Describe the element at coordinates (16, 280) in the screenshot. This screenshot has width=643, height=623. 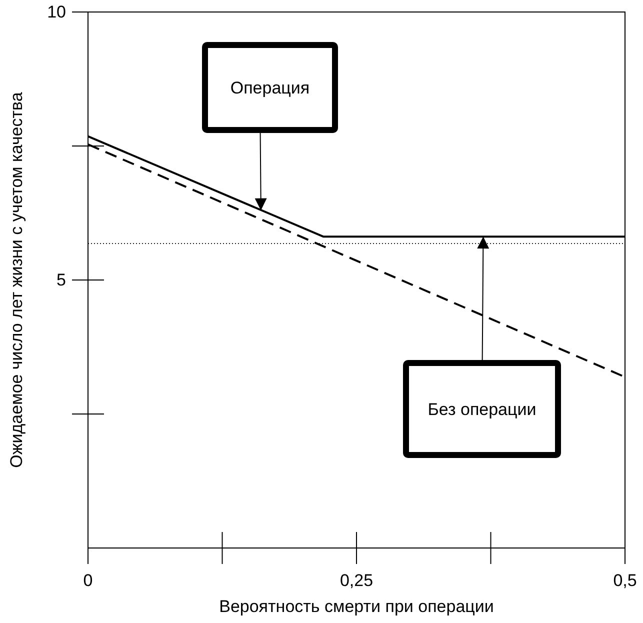
I see `y-axis-title: Ожидаемое число лет жизни с учетом качества` at that location.